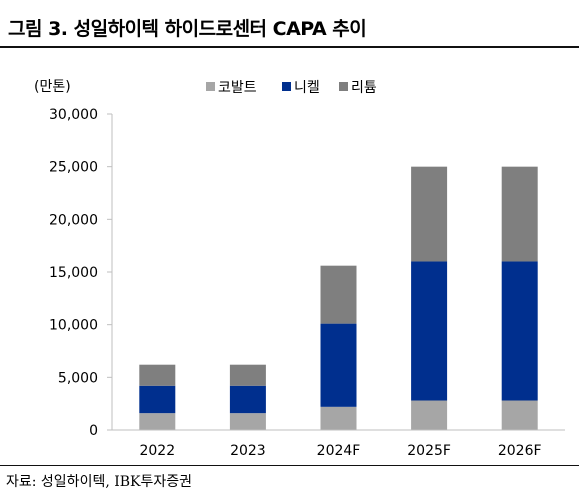 This screenshot has width=579, height=493. What do you see at coordinates (520, 451) in the screenshot?
I see `x-tick-label: 2026F` at bounding box center [520, 451].